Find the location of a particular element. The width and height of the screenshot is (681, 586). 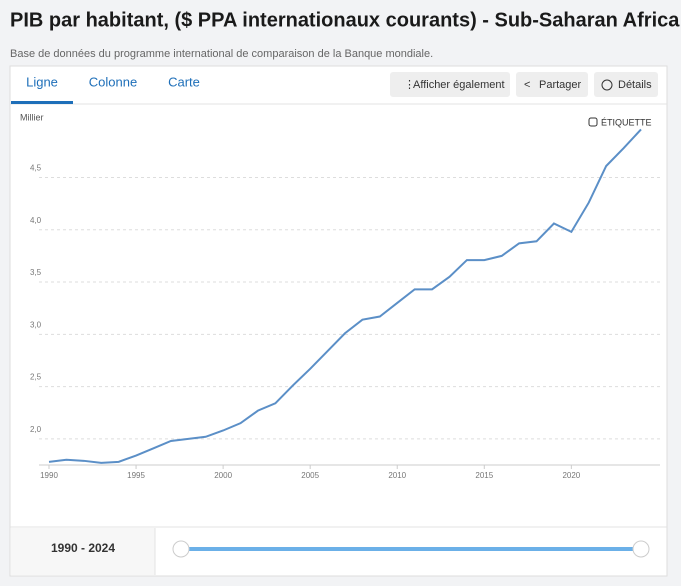

button-icon: ⋮ is located at coordinates (409, 85).